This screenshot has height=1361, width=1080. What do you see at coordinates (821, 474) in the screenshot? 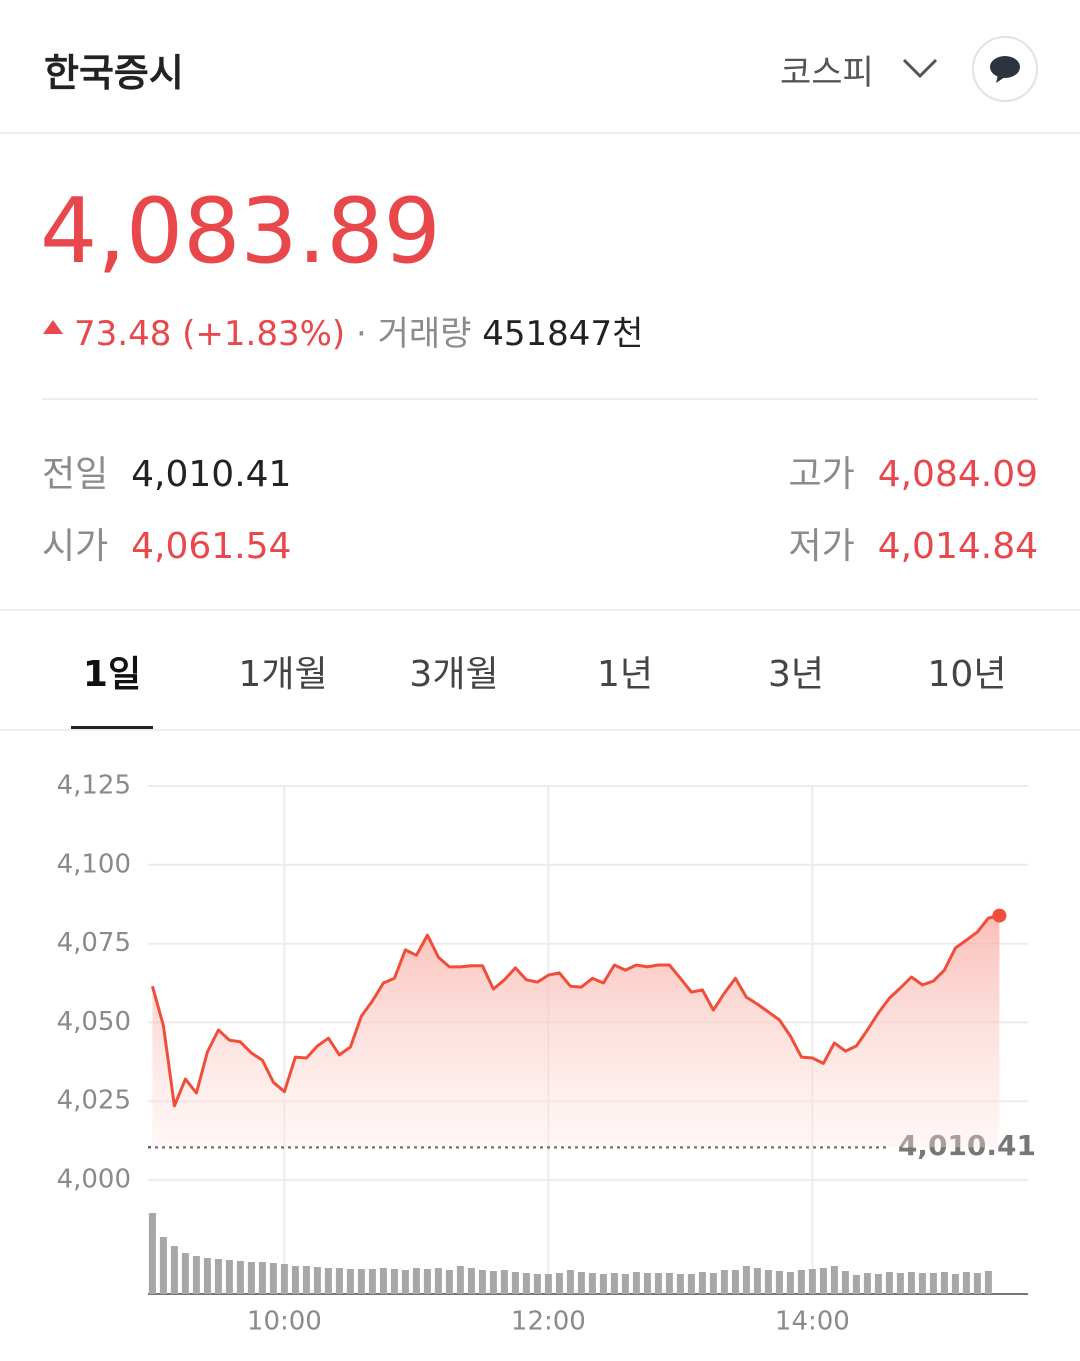
I see `stat-label: 고가` at bounding box center [821, 474].